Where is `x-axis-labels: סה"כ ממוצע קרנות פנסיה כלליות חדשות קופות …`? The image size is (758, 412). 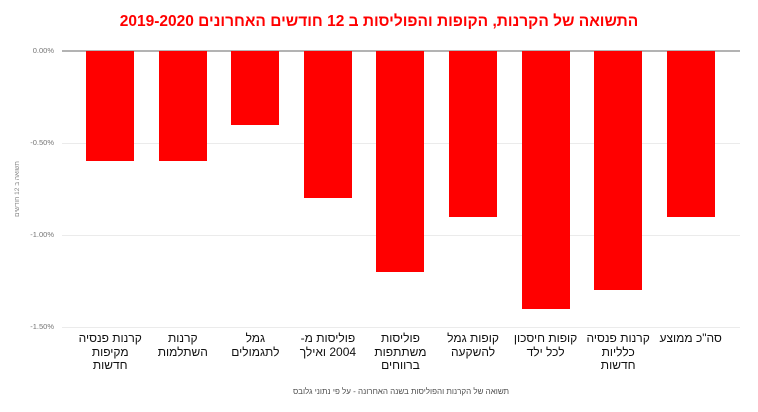
x-axis-labels: סה"כ ממוצע קרנות פנסיה כלליות חדשות קופות … is located at coordinates (400, 352).